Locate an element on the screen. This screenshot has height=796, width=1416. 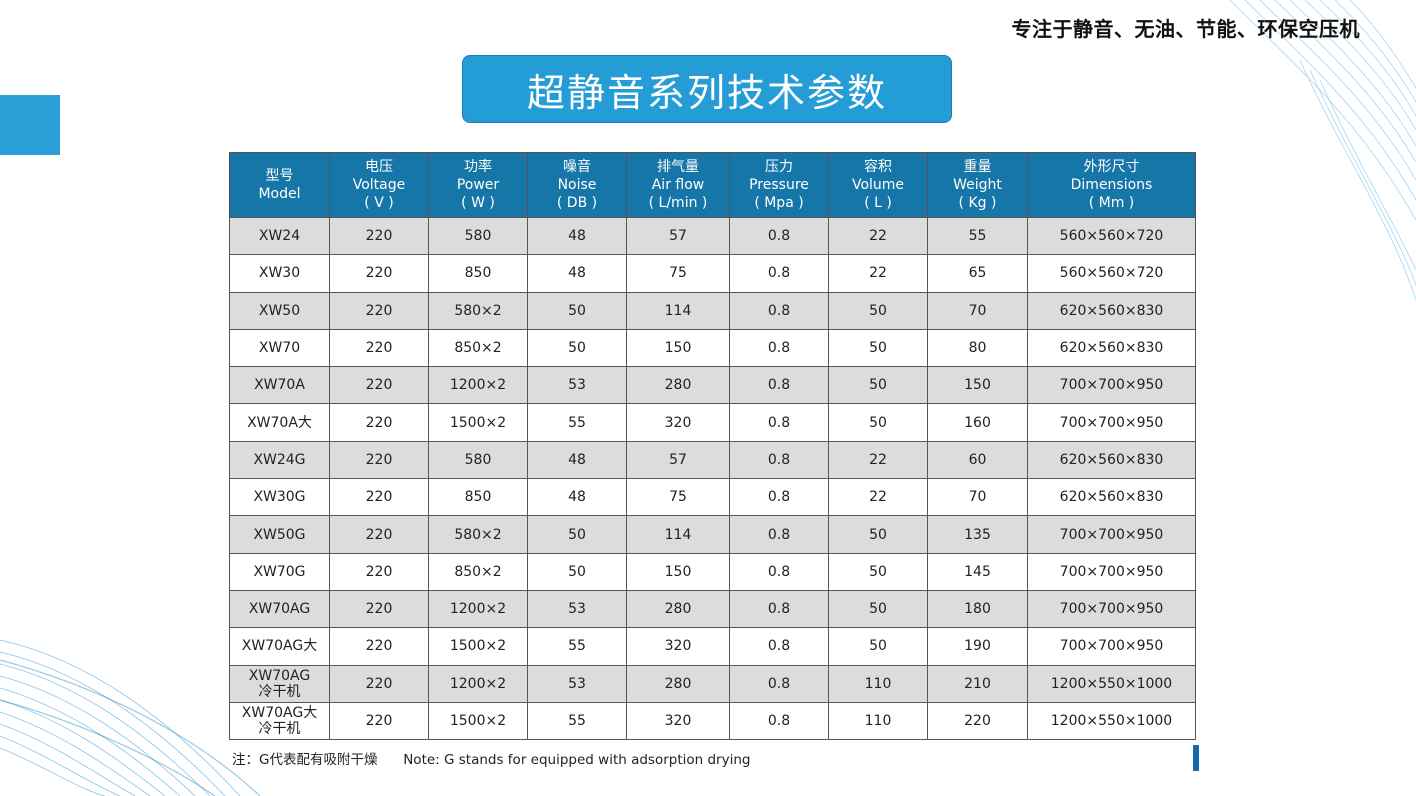
column-header-zh: 外形尺寸 is located at coordinates (1111, 167).